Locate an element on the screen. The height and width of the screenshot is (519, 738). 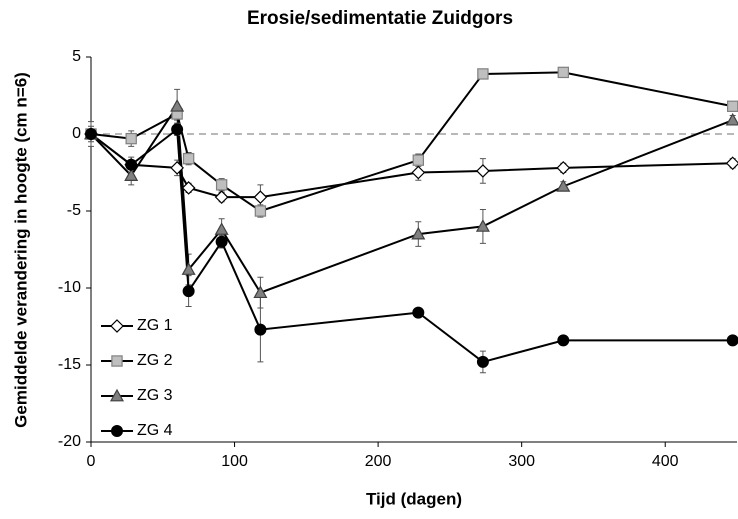
y-tick-label: -15 is located at coordinates (69, 364).